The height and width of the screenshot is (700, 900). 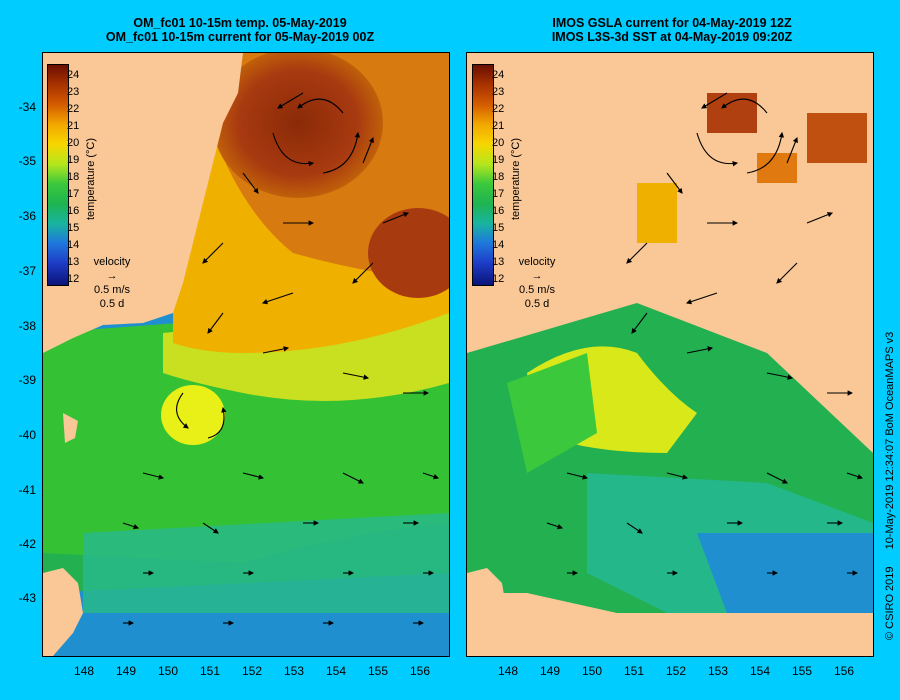 What do you see at coordinates (240, 23) in the screenshot?
I see `left-title-line1: OM_fc01 10-15m temp. 05-May-2019` at bounding box center [240, 23].